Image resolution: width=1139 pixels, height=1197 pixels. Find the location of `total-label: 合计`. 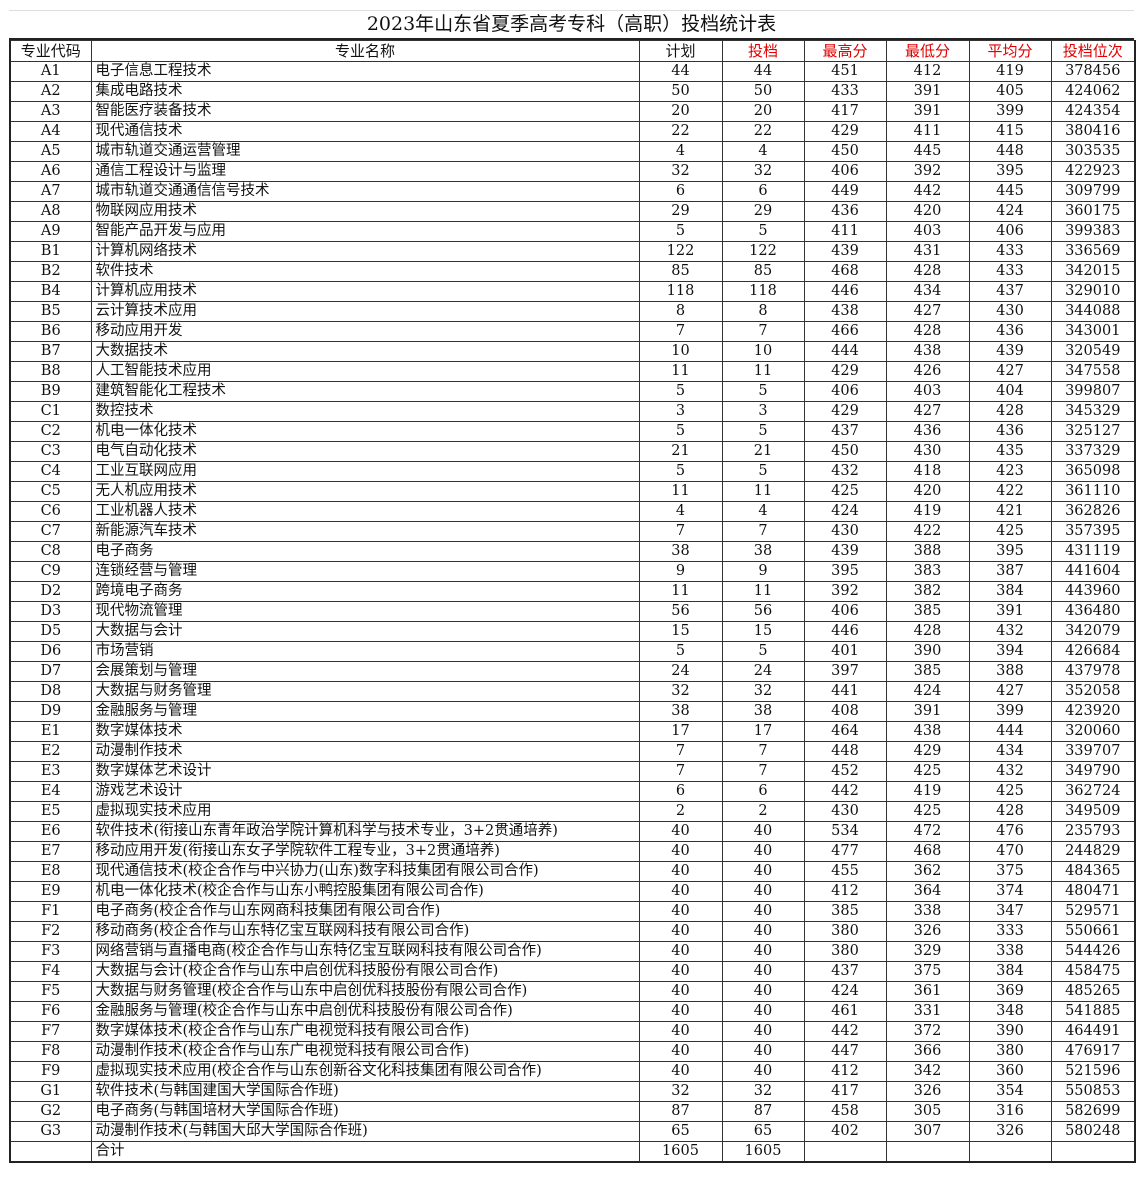

total-label: 合计 is located at coordinates (365, 1152).